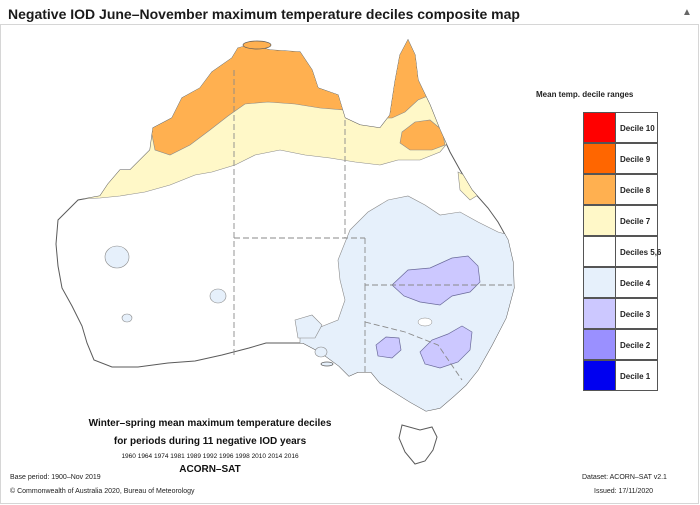 The height and width of the screenshot is (505, 700). What do you see at coordinates (418, 444) in the screenshot?
I see `tasmania` at bounding box center [418, 444].